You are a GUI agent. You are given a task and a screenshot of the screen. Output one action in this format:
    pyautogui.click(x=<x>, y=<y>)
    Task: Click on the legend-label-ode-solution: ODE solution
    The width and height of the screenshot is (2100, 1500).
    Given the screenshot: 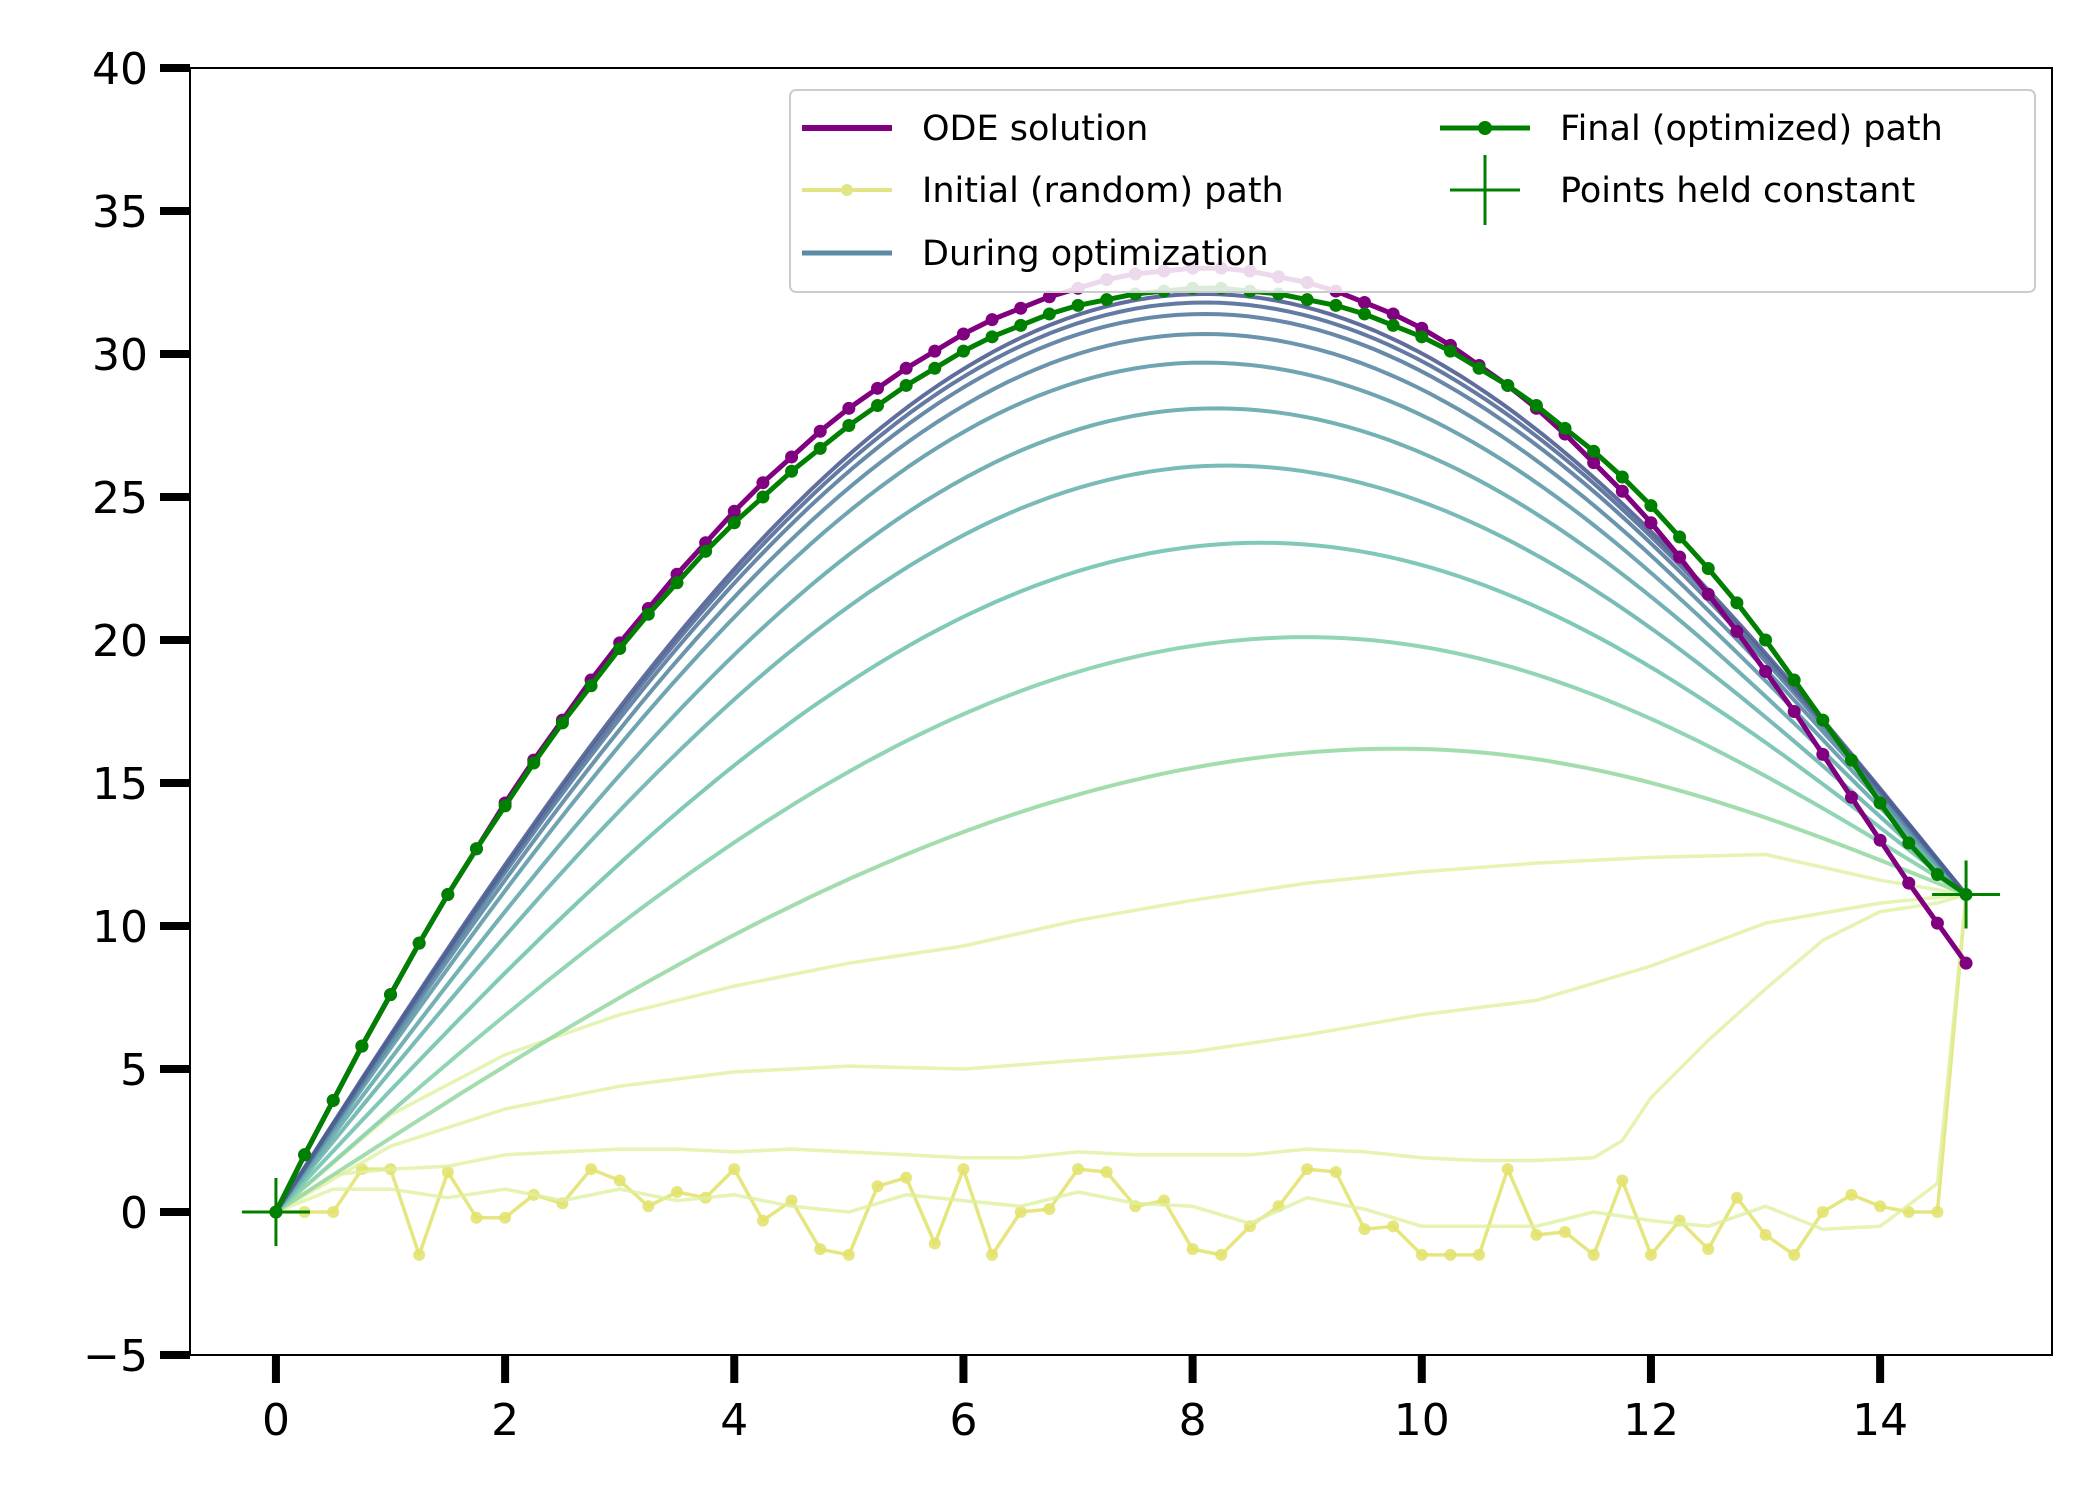 What is the action you would take?
    pyautogui.click(x=1035, y=129)
    